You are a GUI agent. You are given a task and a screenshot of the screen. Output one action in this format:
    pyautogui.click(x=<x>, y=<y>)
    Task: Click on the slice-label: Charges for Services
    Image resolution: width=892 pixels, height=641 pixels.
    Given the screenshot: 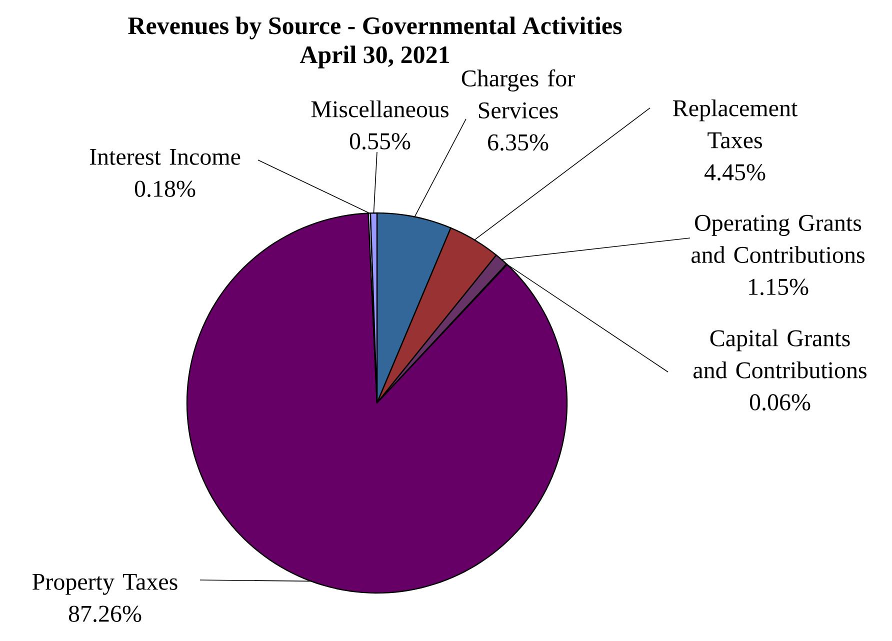 What is the action you would take?
    pyautogui.click(x=518, y=94)
    